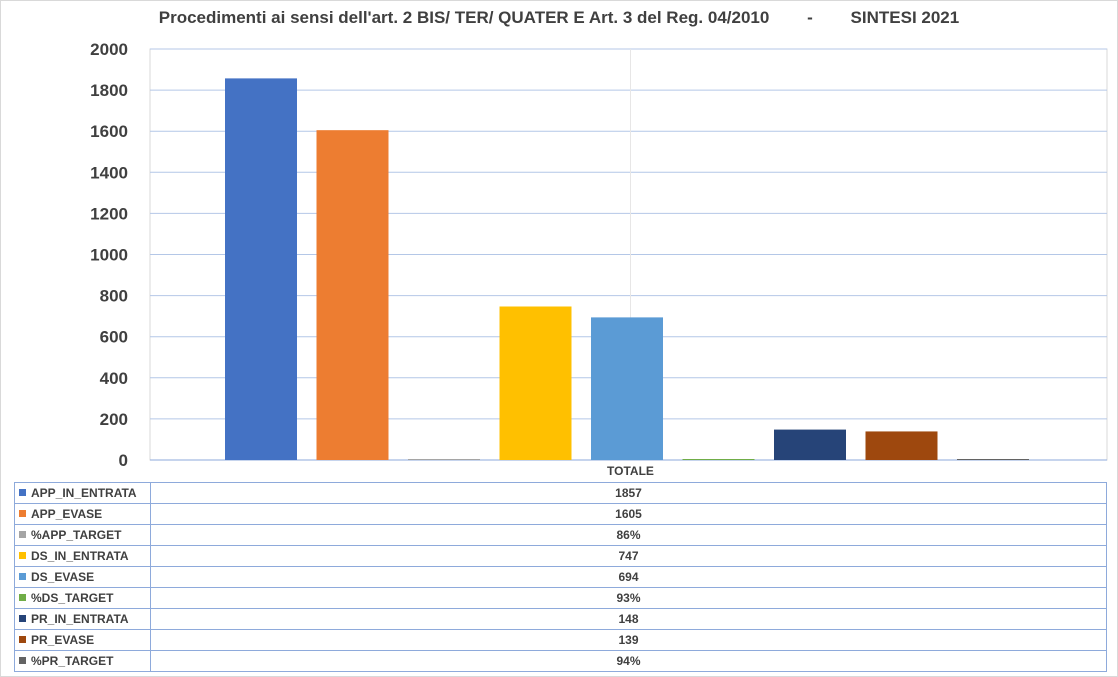  I want to click on series-name: APP_IN_ENTRATA, so click(84, 493).